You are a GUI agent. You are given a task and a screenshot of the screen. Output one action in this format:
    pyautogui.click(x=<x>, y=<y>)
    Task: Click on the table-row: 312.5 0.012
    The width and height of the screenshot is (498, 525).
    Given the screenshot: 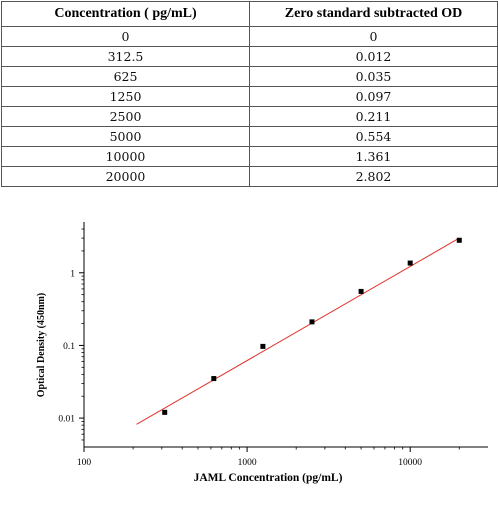 What is the action you would take?
    pyautogui.click(x=249, y=56)
    